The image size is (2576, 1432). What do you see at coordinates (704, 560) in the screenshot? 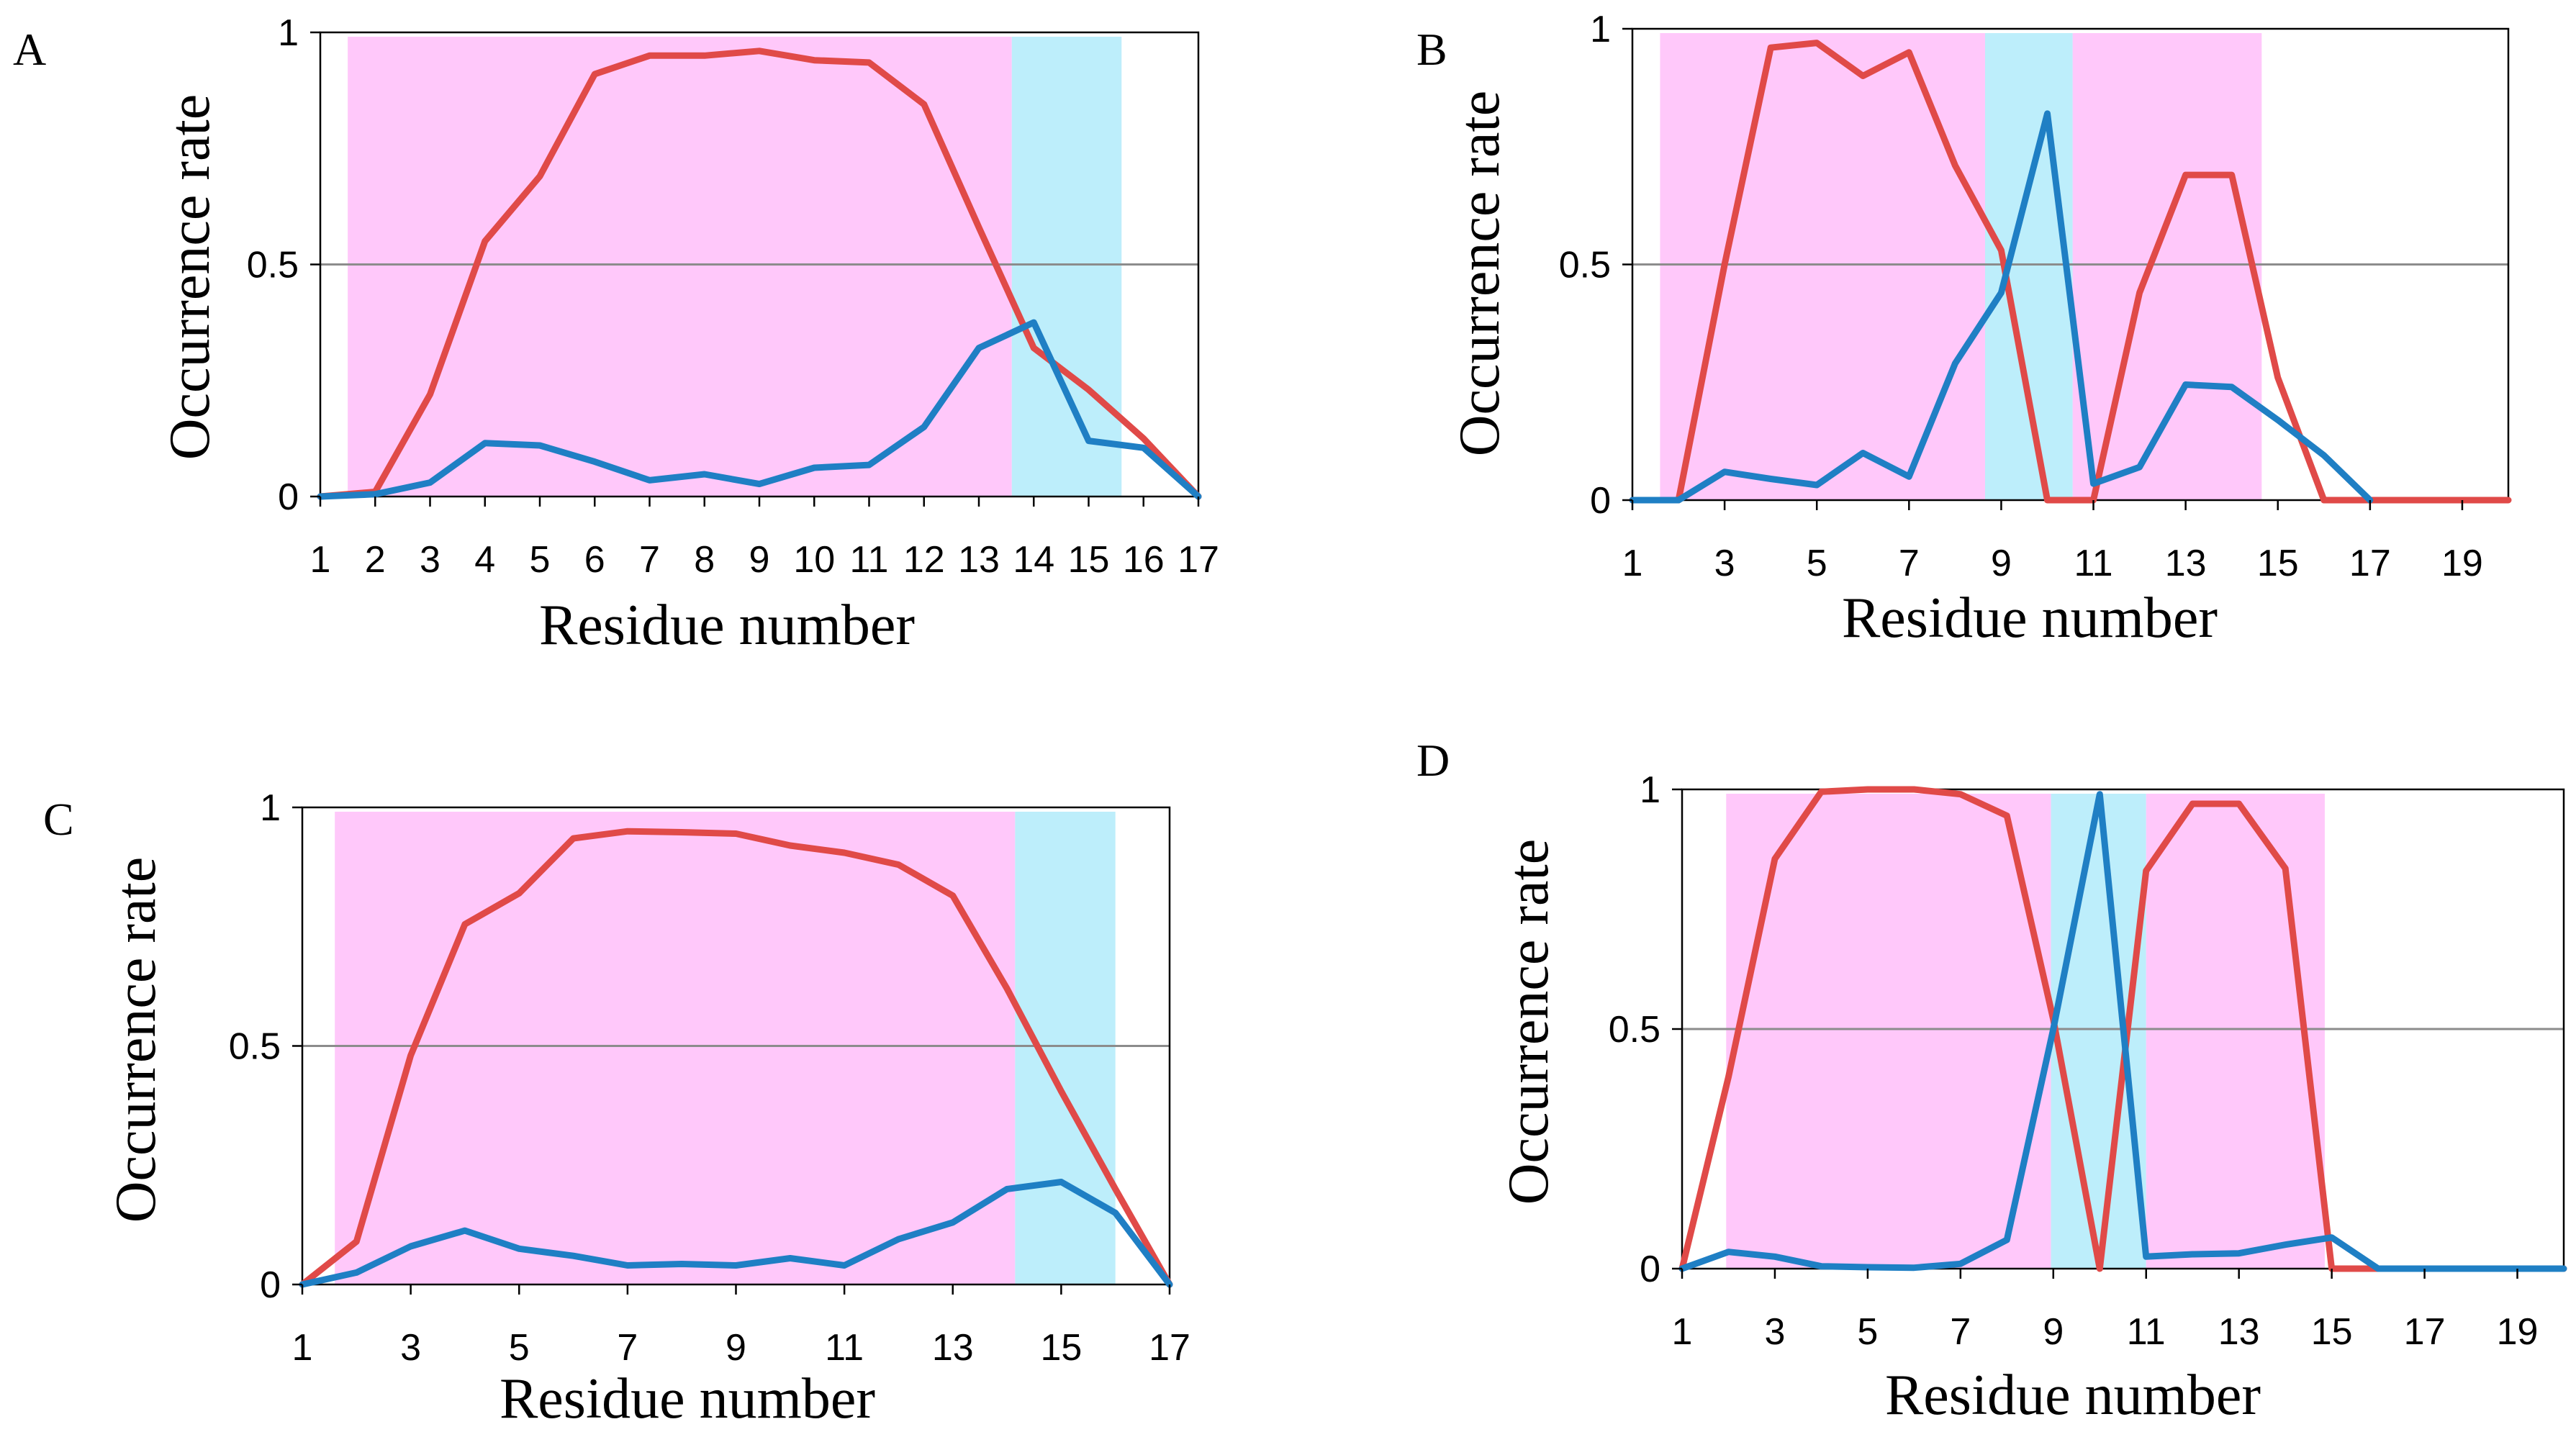
I see `x-tick-label: 8` at bounding box center [704, 560].